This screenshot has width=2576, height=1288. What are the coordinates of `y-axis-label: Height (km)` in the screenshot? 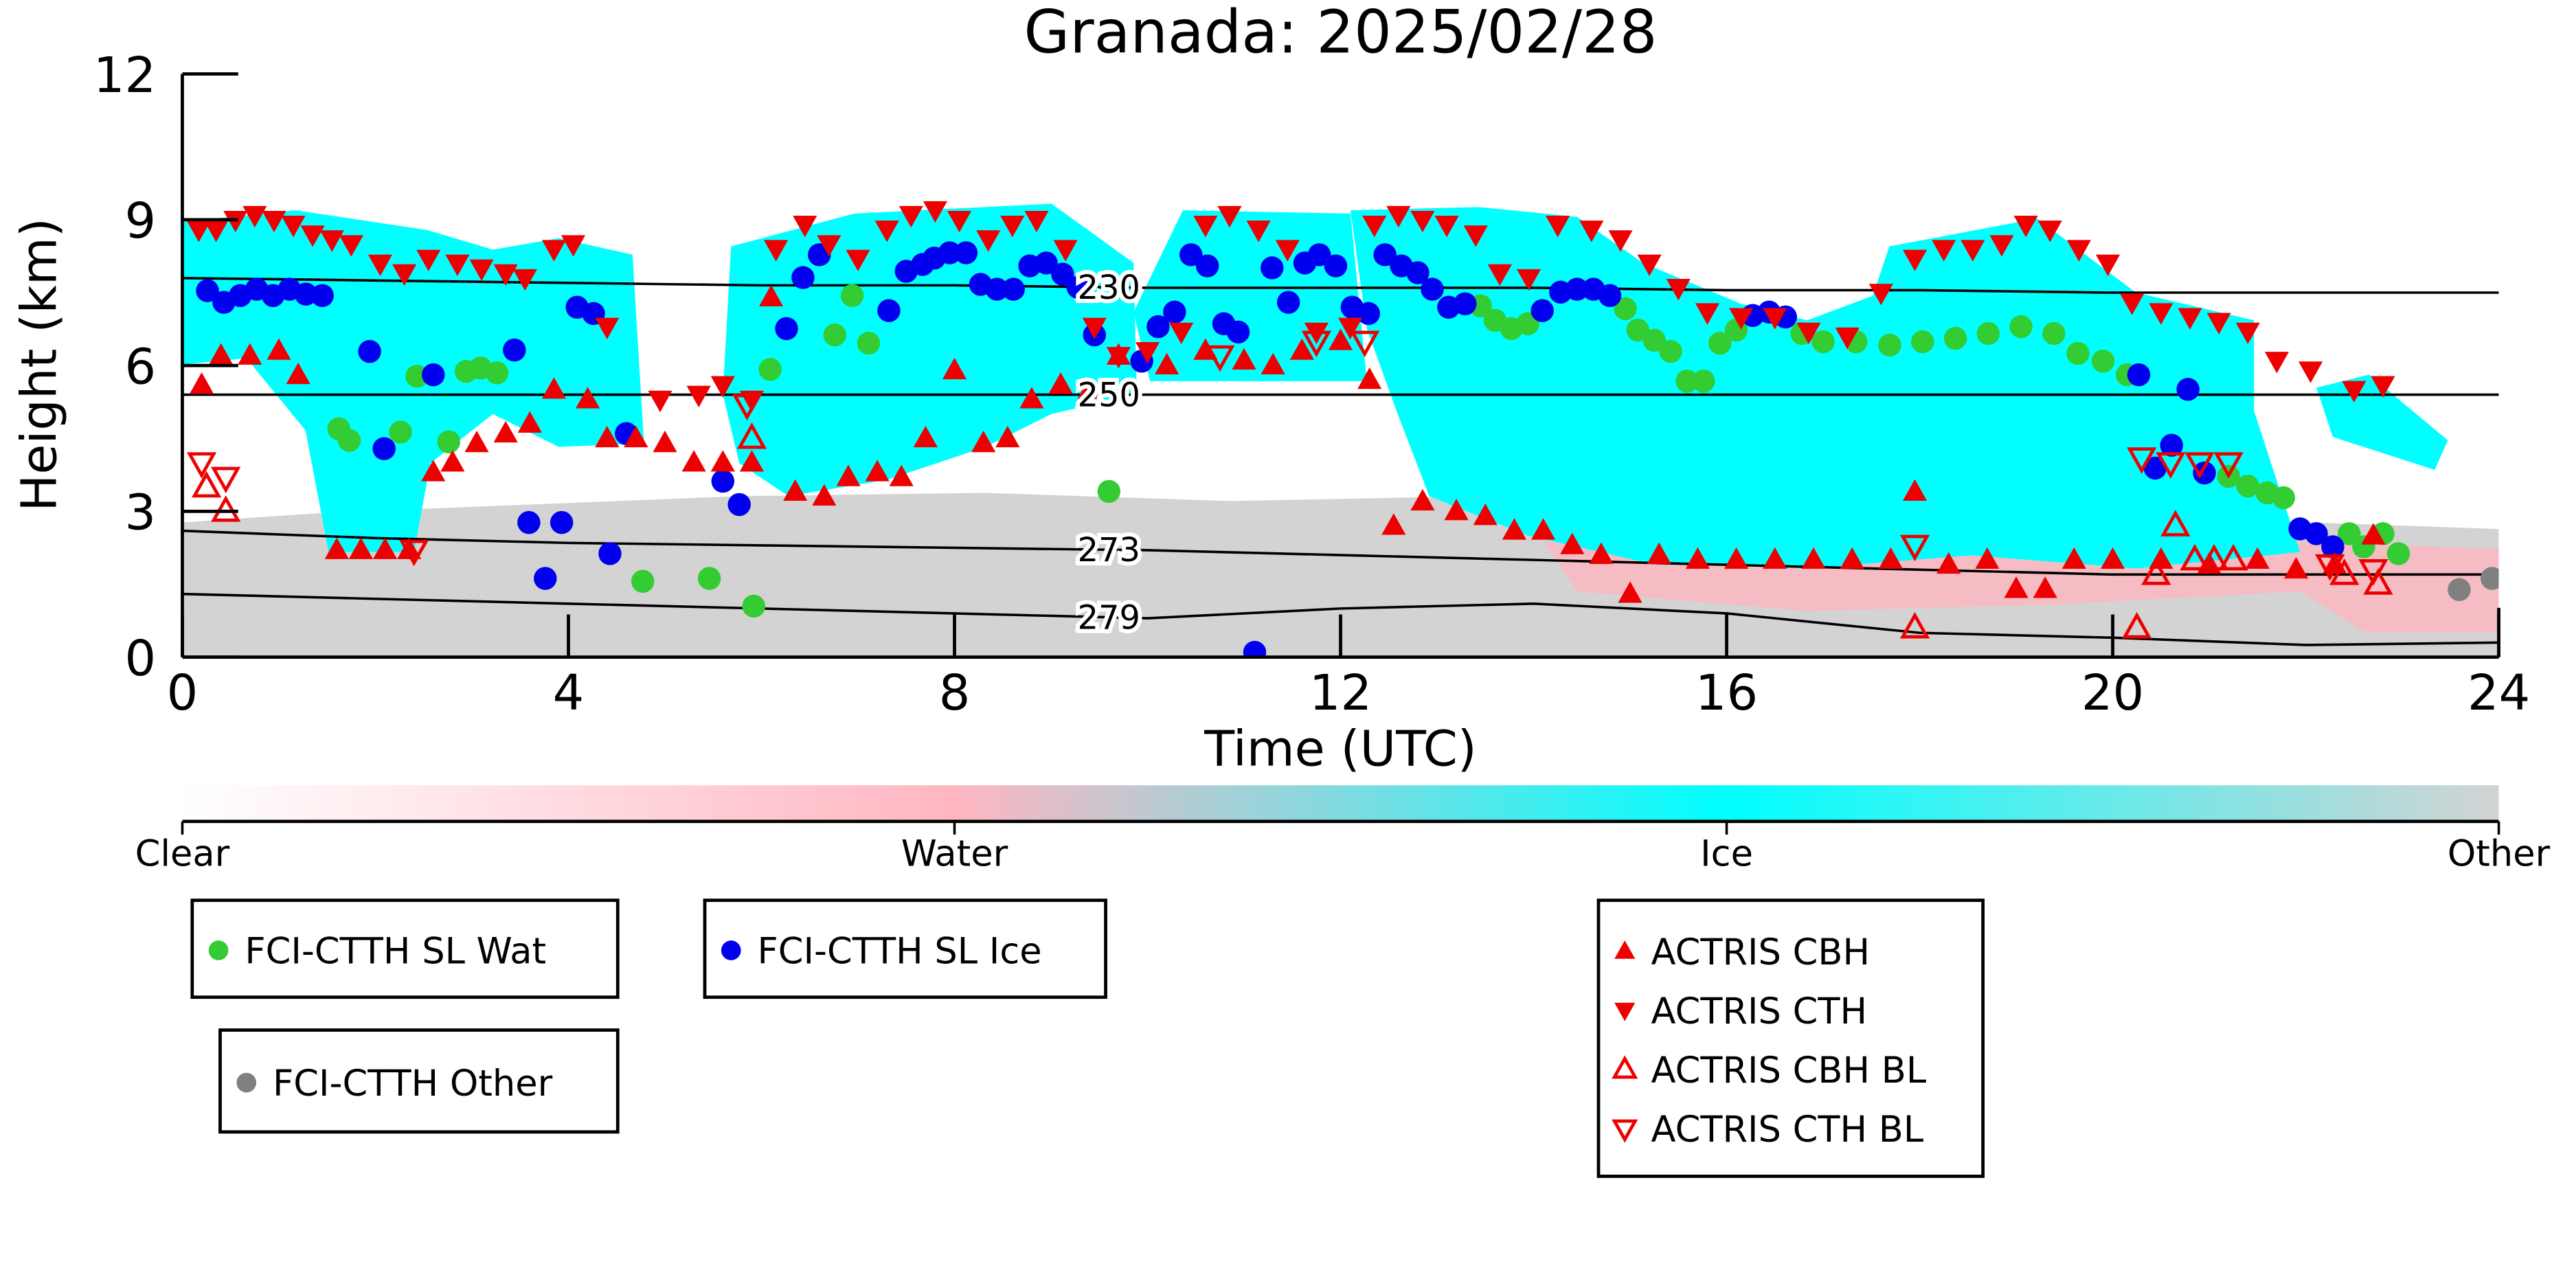 It's located at (38, 364).